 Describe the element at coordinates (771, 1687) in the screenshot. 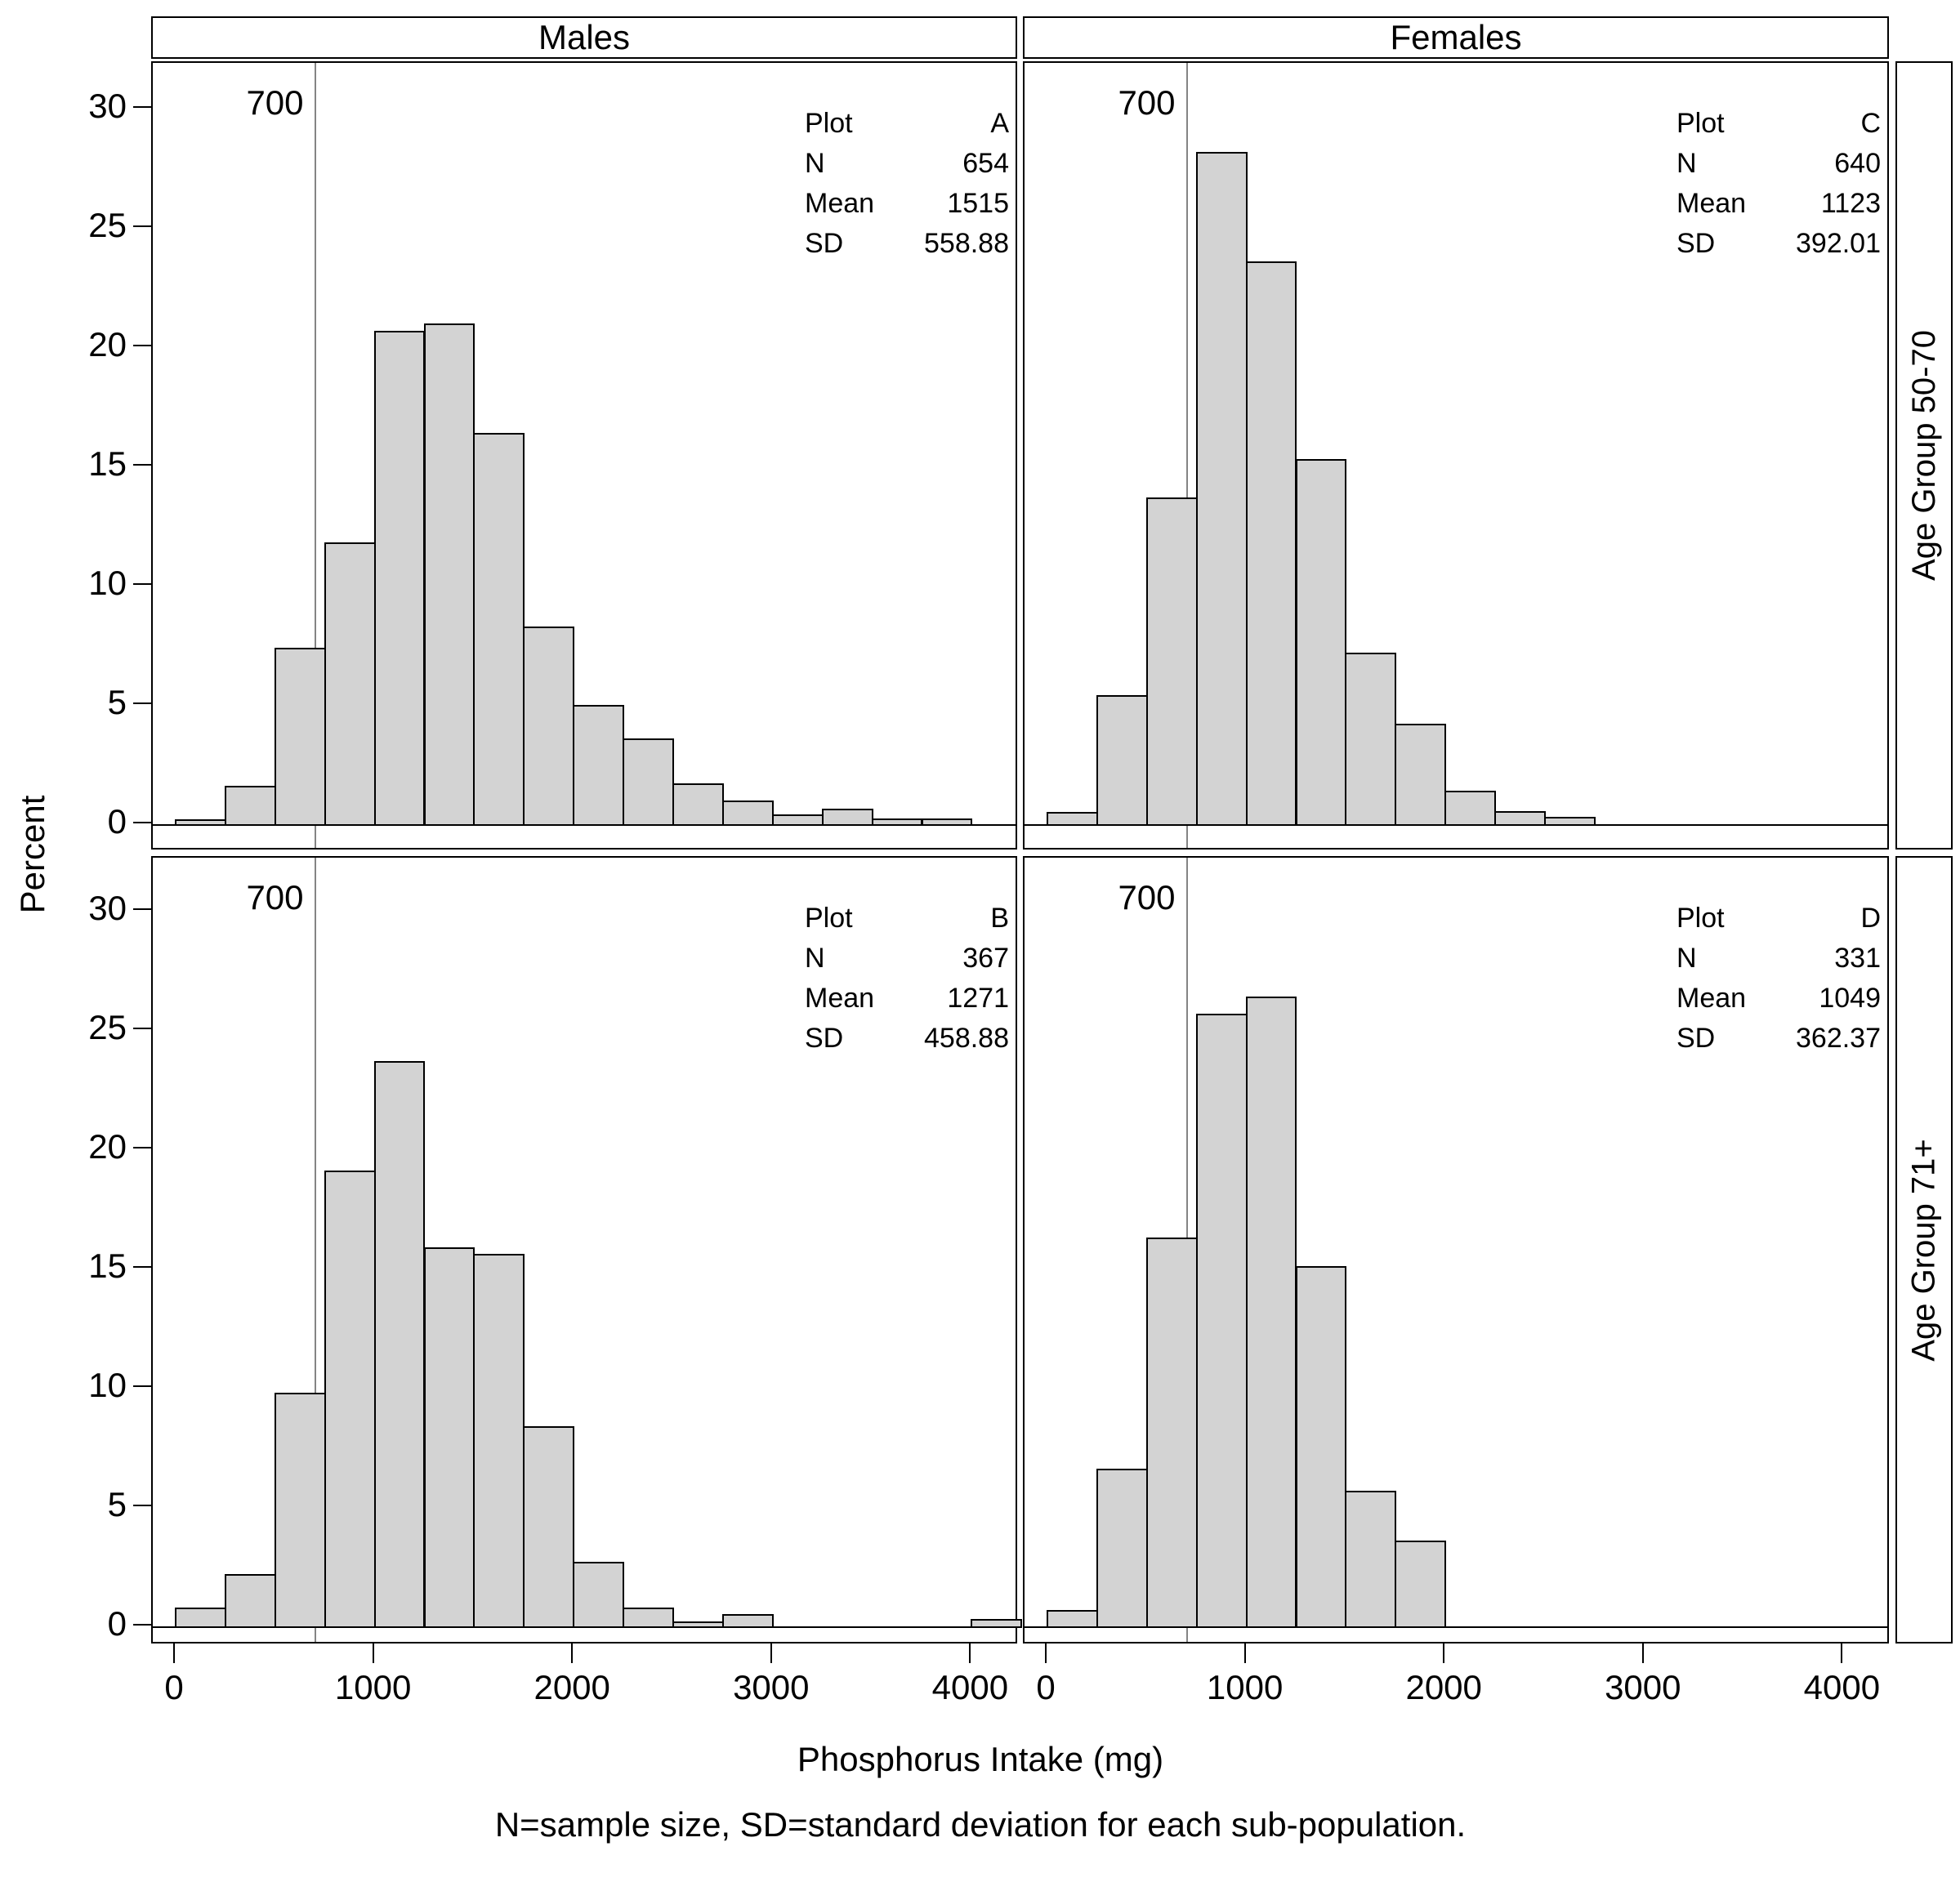

I see `x-tick-label: 3000` at that location.